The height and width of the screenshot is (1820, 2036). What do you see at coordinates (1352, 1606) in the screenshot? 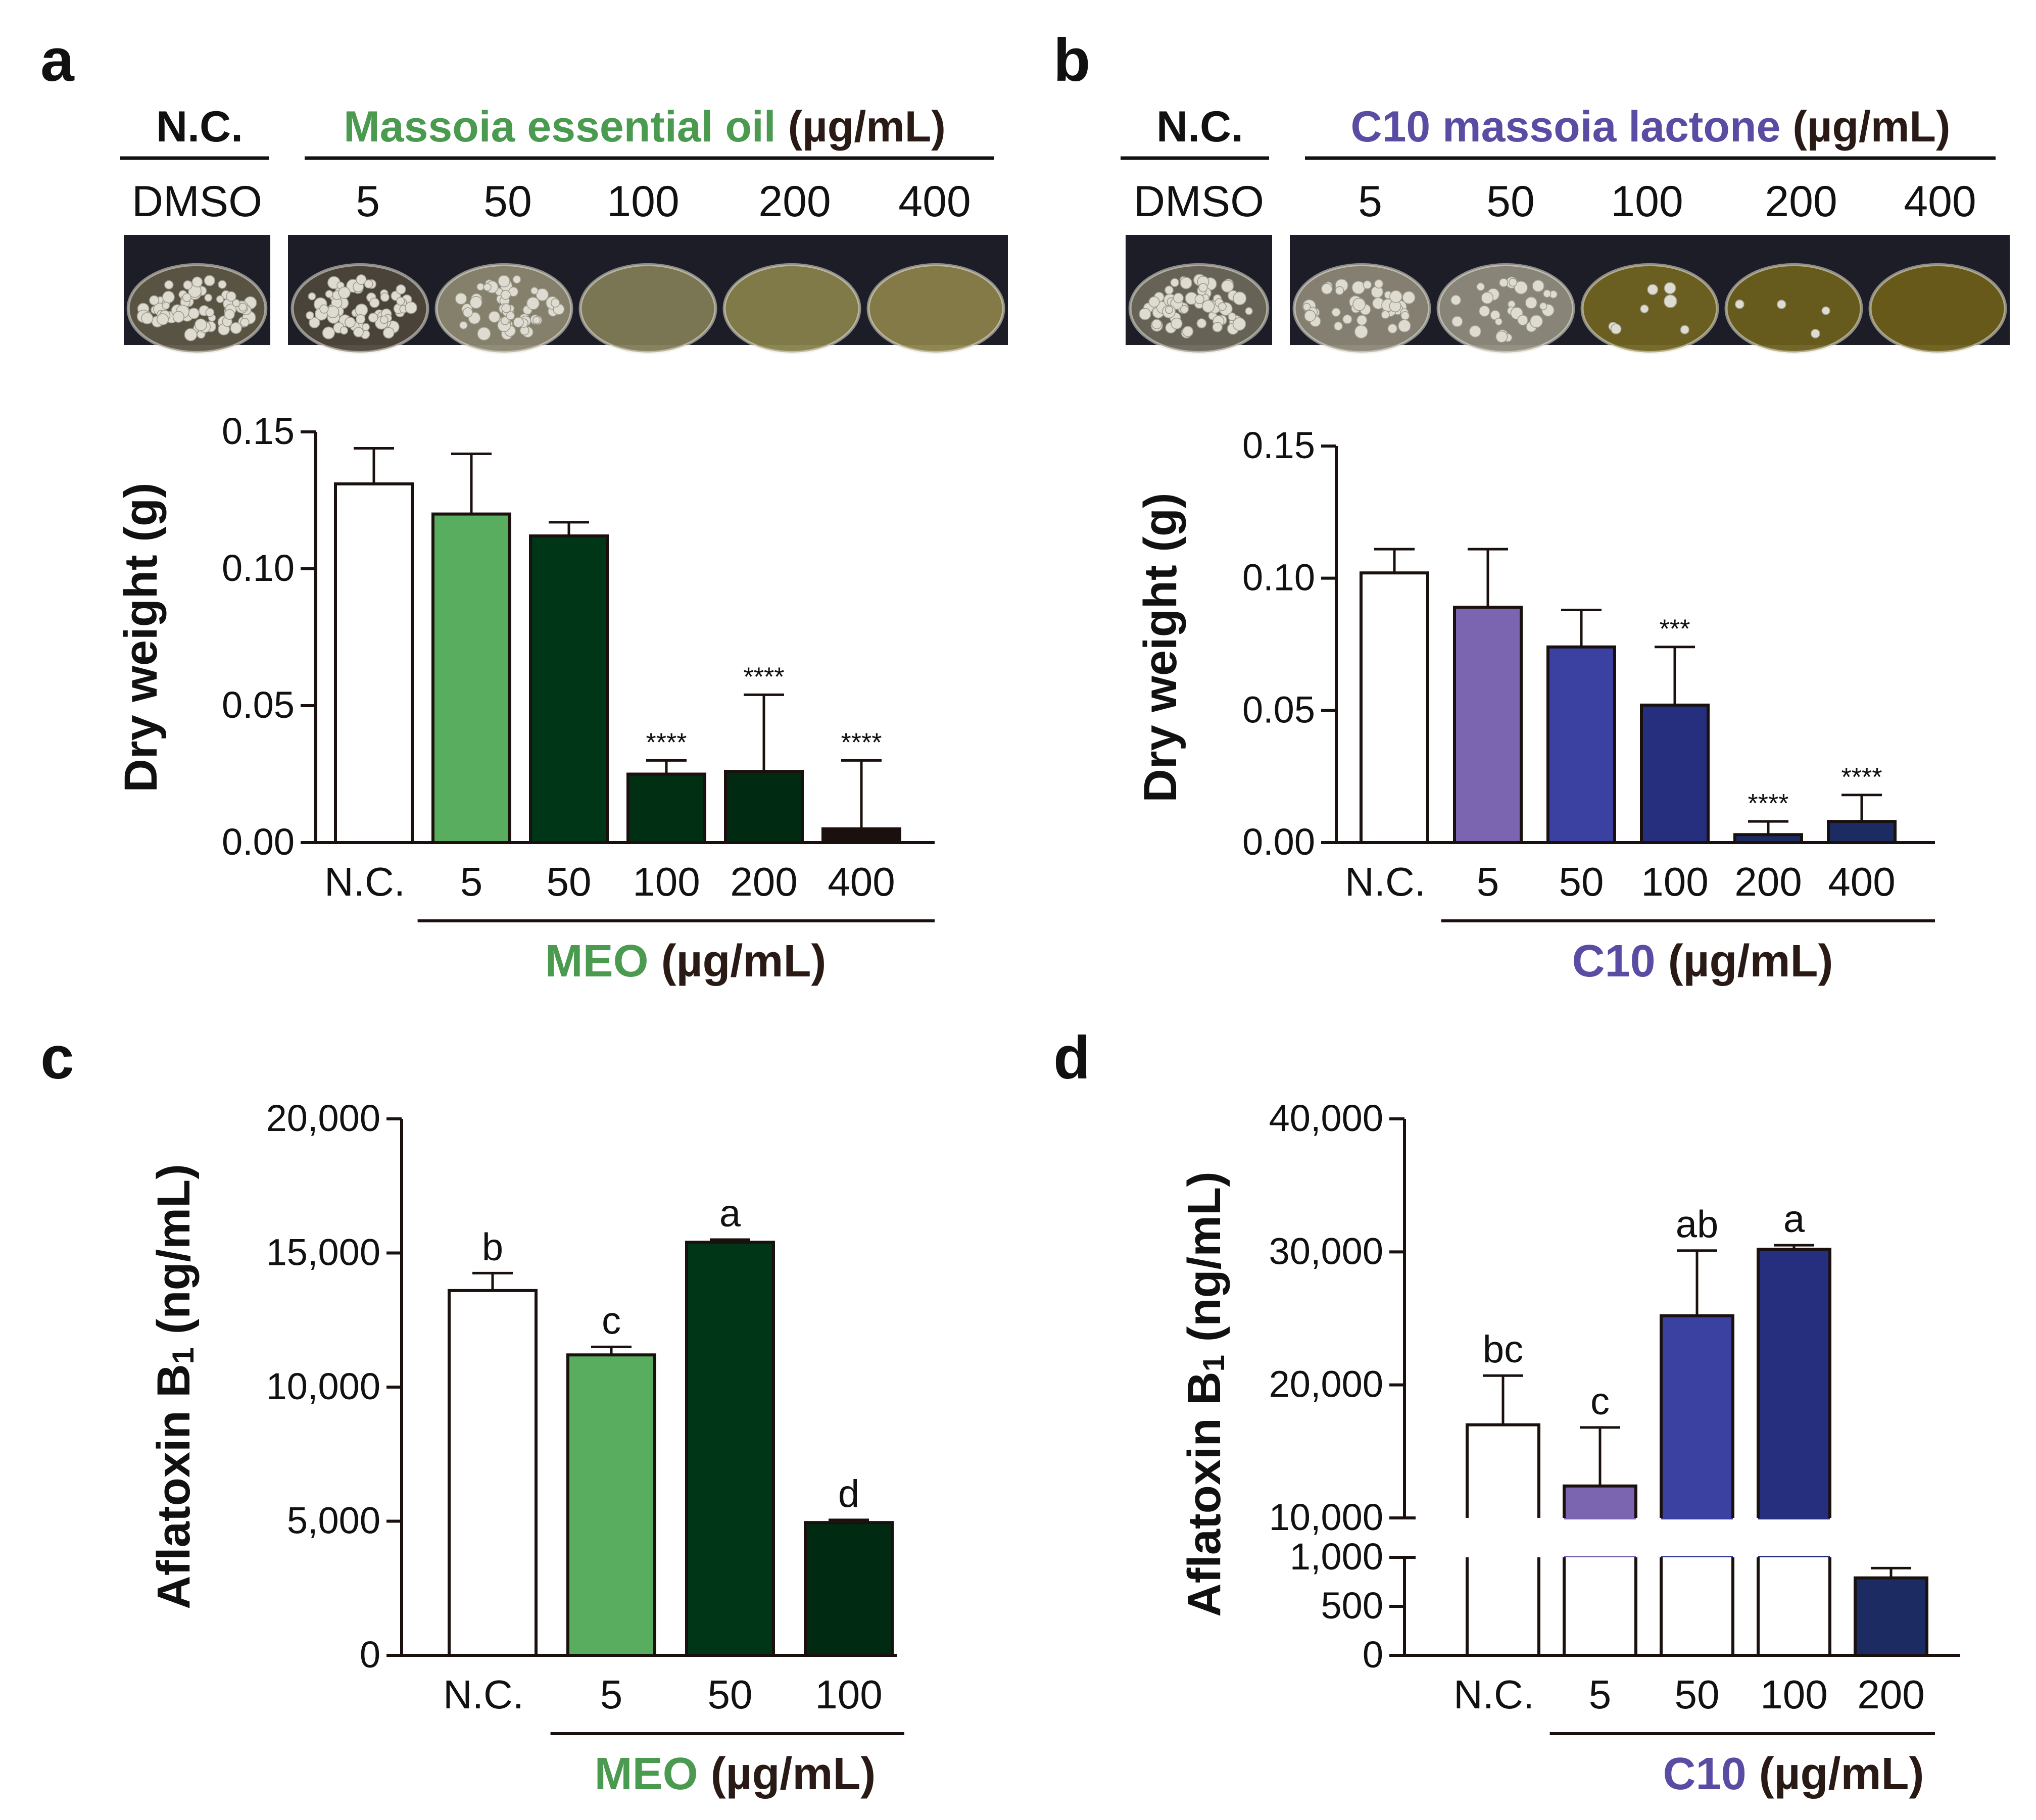
I see `y-tick-label: 500` at bounding box center [1352, 1606].